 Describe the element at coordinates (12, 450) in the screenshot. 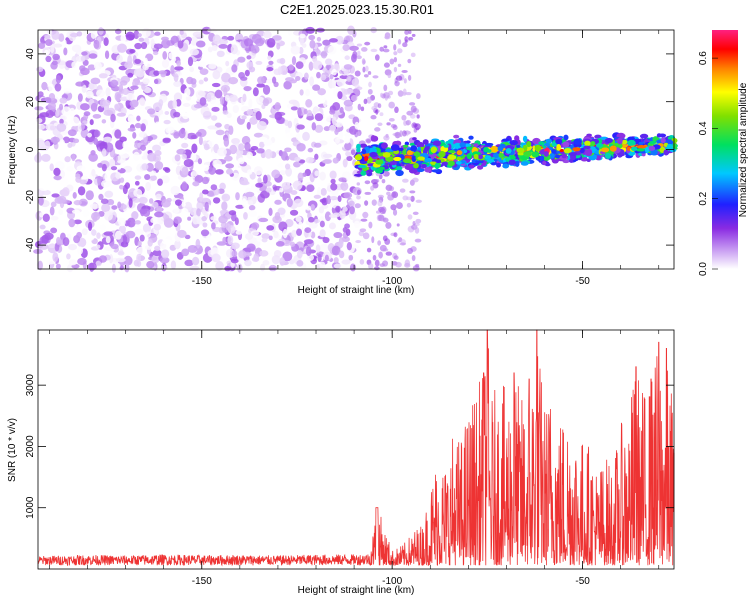

I see `snr-y-label: SNR (10 * v/v)` at that location.